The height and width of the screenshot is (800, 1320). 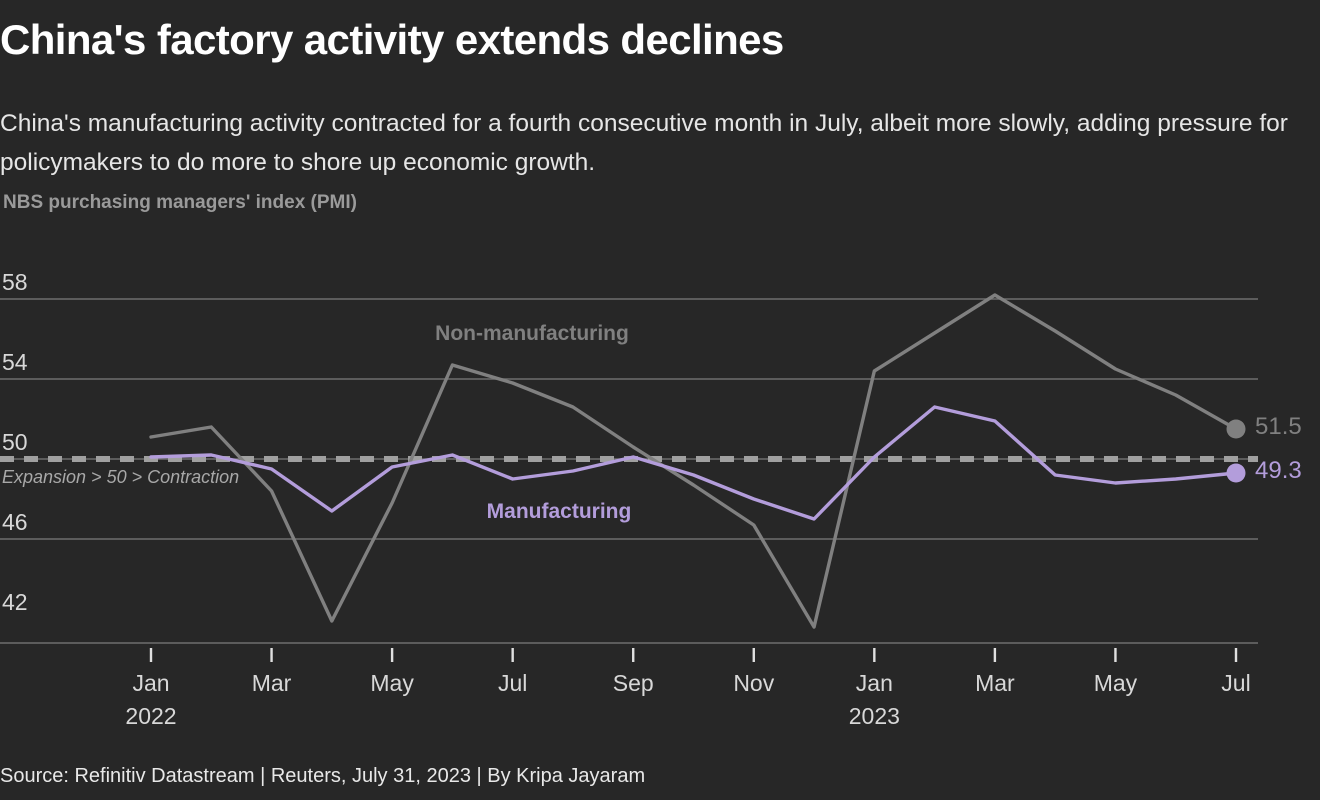 I want to click on x-axis-label-month: Nov, so click(x=754, y=683).